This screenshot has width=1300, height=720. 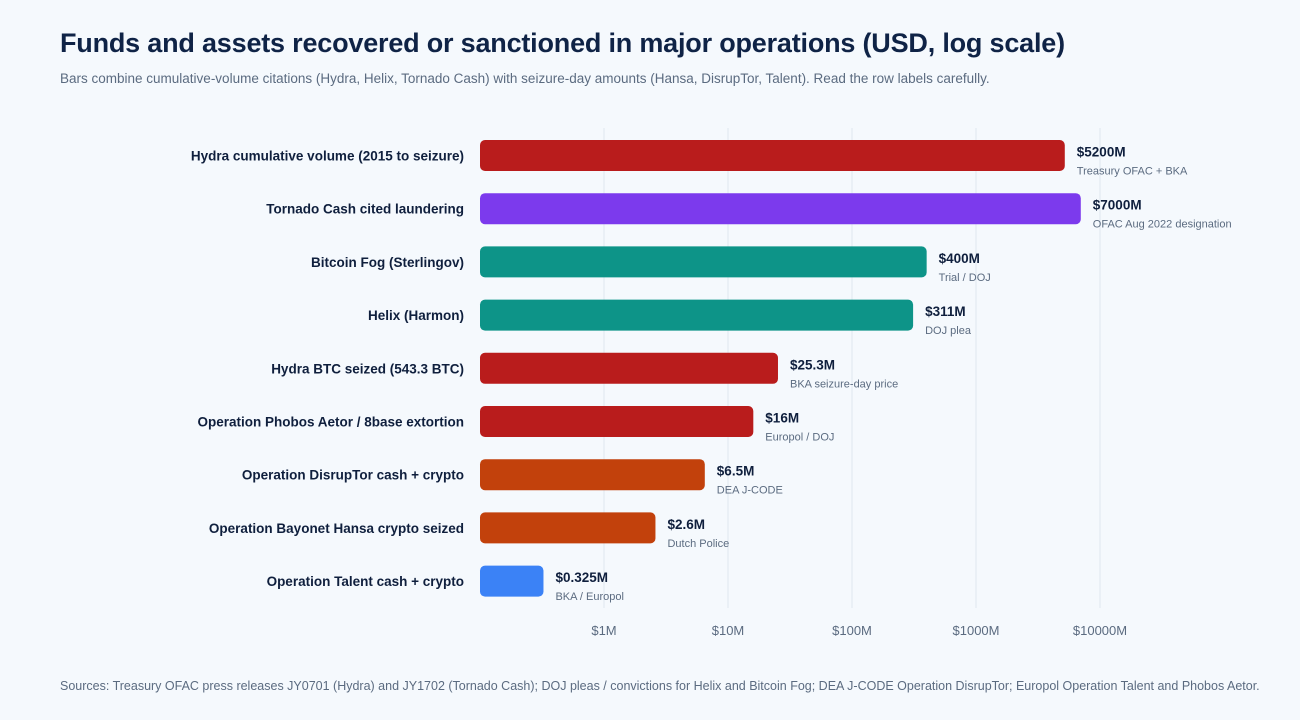 What do you see at coordinates (782, 418) in the screenshot?
I see `bar-value-label: $16M` at bounding box center [782, 418].